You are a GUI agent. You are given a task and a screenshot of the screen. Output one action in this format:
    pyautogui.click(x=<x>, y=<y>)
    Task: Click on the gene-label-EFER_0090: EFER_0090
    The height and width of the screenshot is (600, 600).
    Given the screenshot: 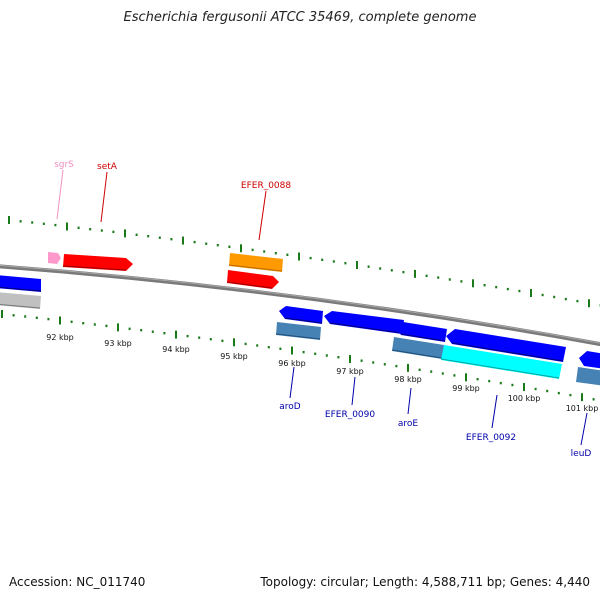 What is the action you would take?
    pyautogui.click(x=350, y=415)
    